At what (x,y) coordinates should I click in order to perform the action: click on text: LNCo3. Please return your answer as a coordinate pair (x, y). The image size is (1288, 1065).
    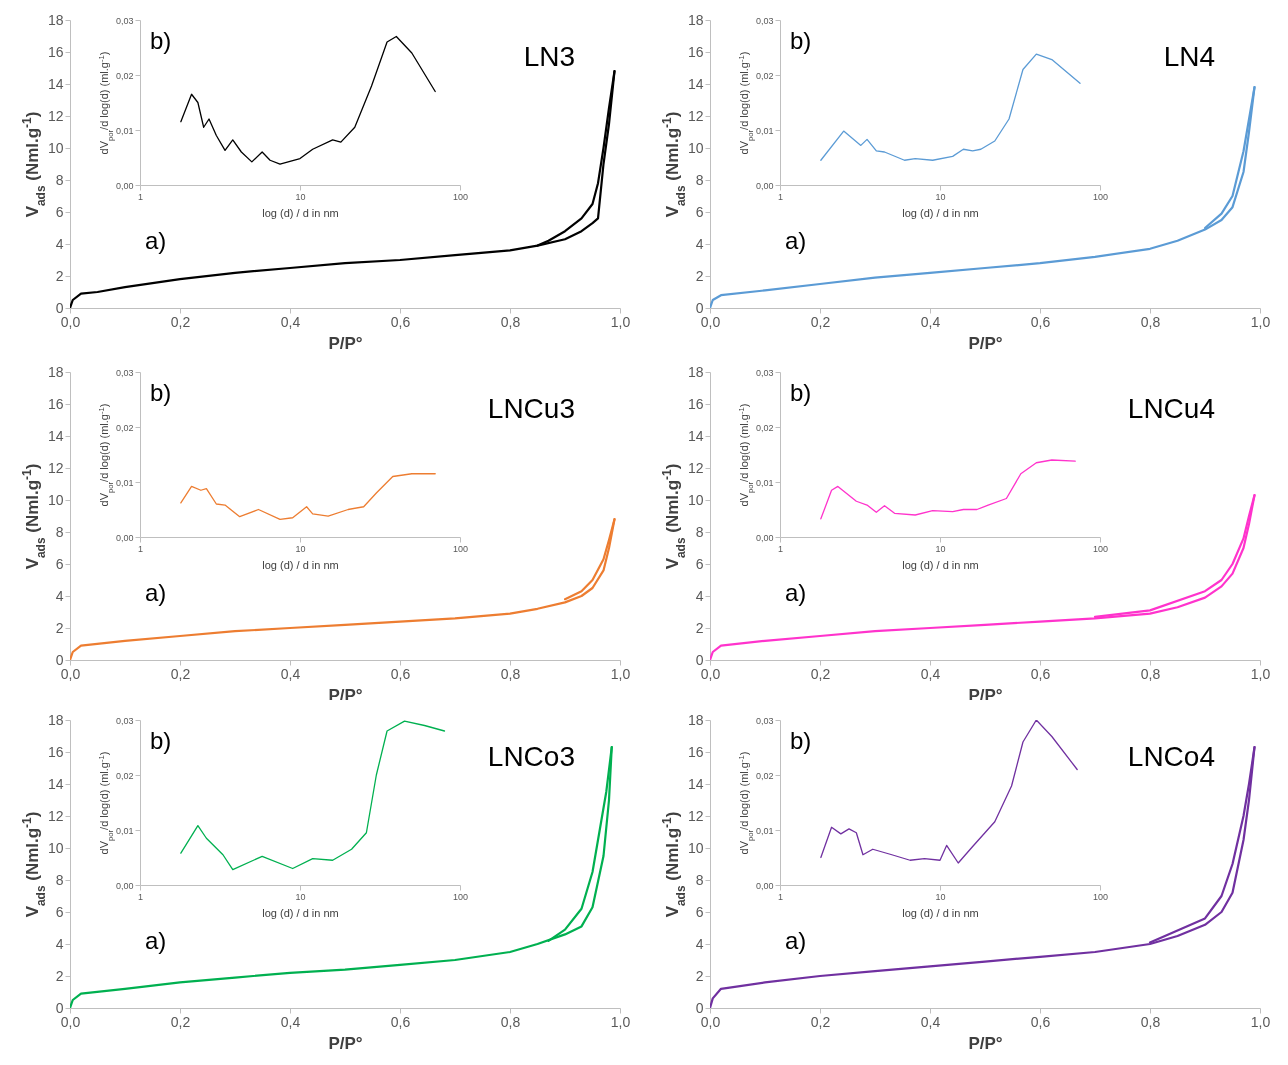
    Looking at the image, I should click on (531, 756).